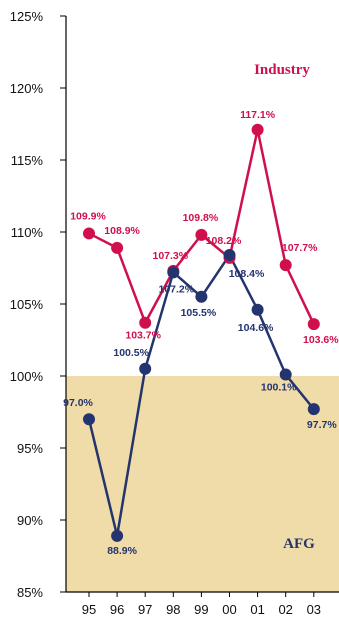 The height and width of the screenshot is (617, 339). What do you see at coordinates (27, 16) in the screenshot?
I see `y-tick-label: 125%` at bounding box center [27, 16].